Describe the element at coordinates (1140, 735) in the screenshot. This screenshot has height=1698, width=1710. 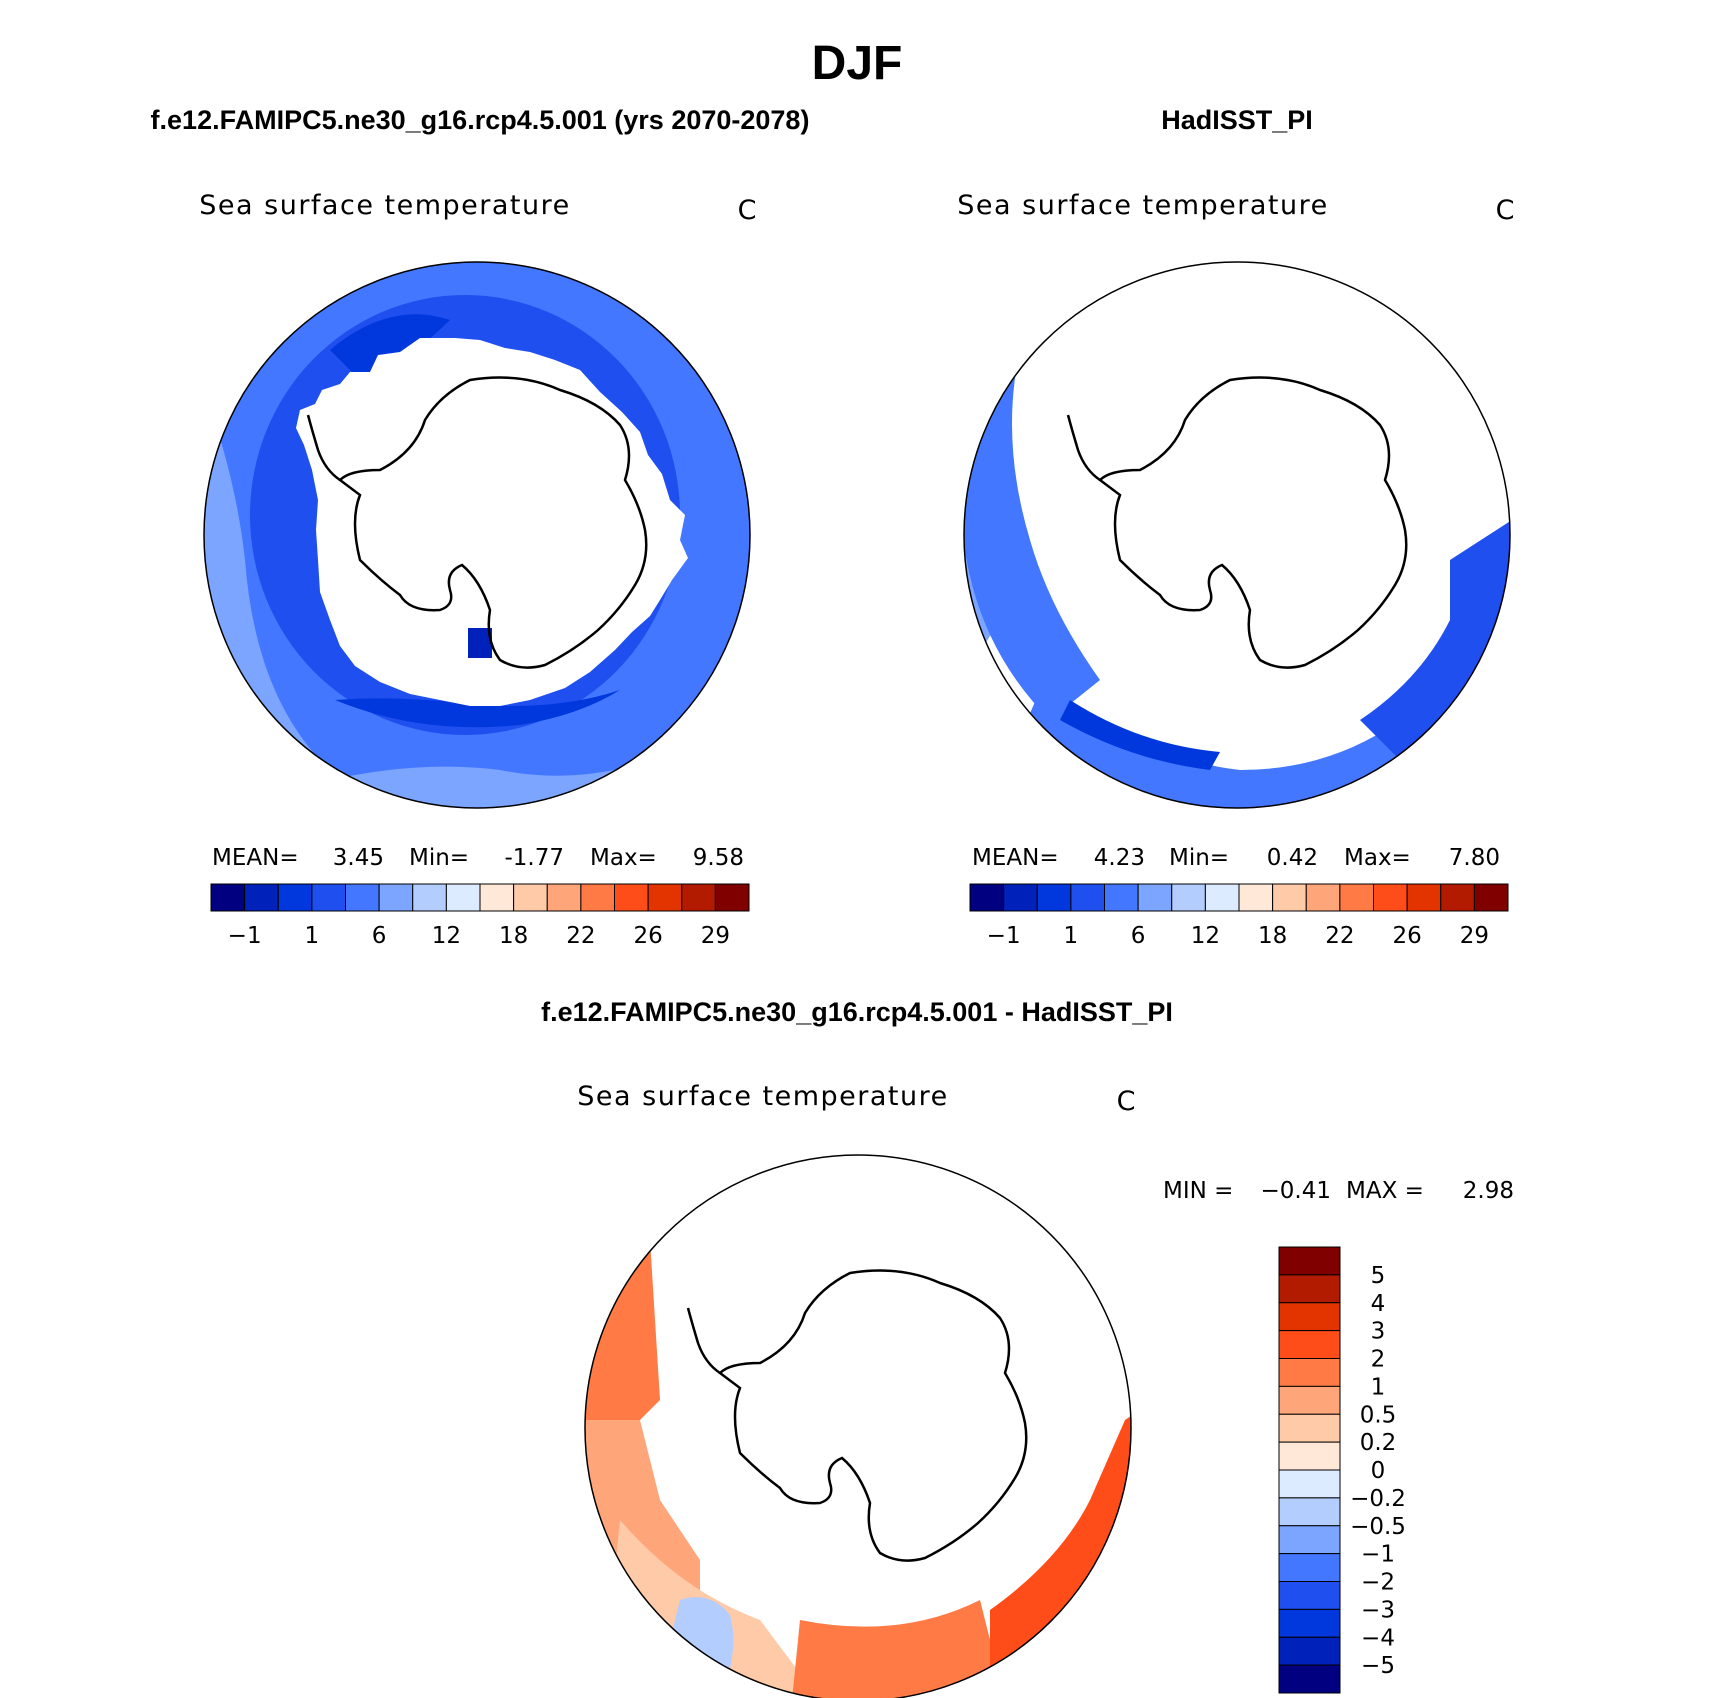
I see `sst-band-cold-southwest` at that location.